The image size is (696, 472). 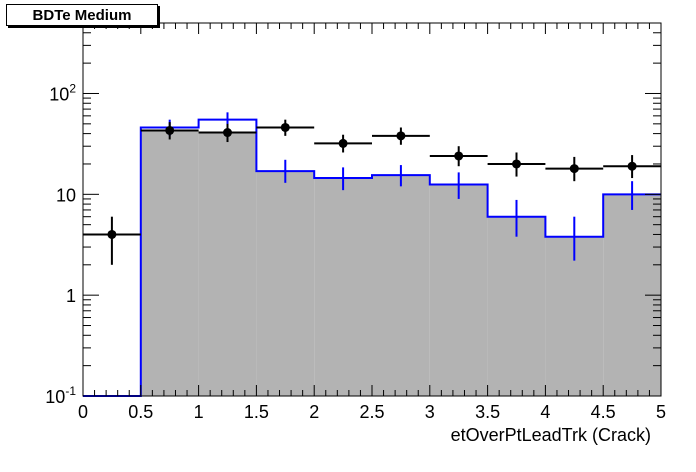 I want to click on y-tick-label: 10², so click(x=62, y=92).